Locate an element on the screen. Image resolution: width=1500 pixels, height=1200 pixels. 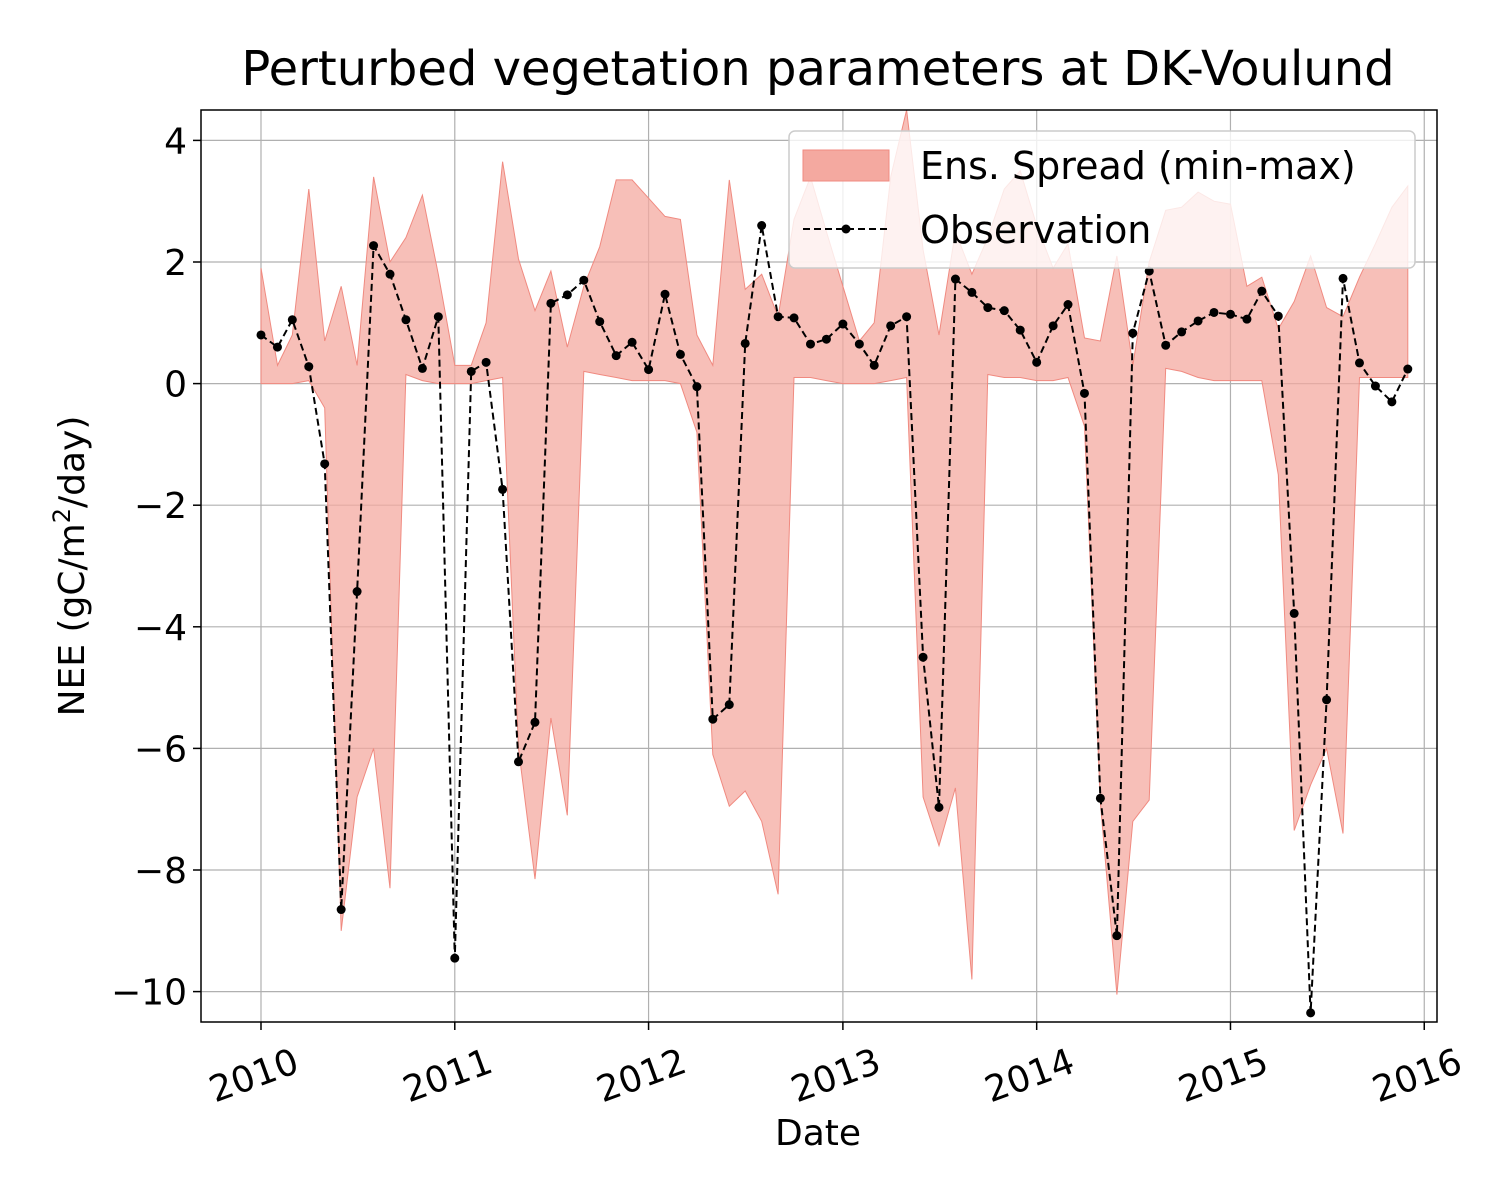
y-tick-label: 0 is located at coordinates (175, 385).